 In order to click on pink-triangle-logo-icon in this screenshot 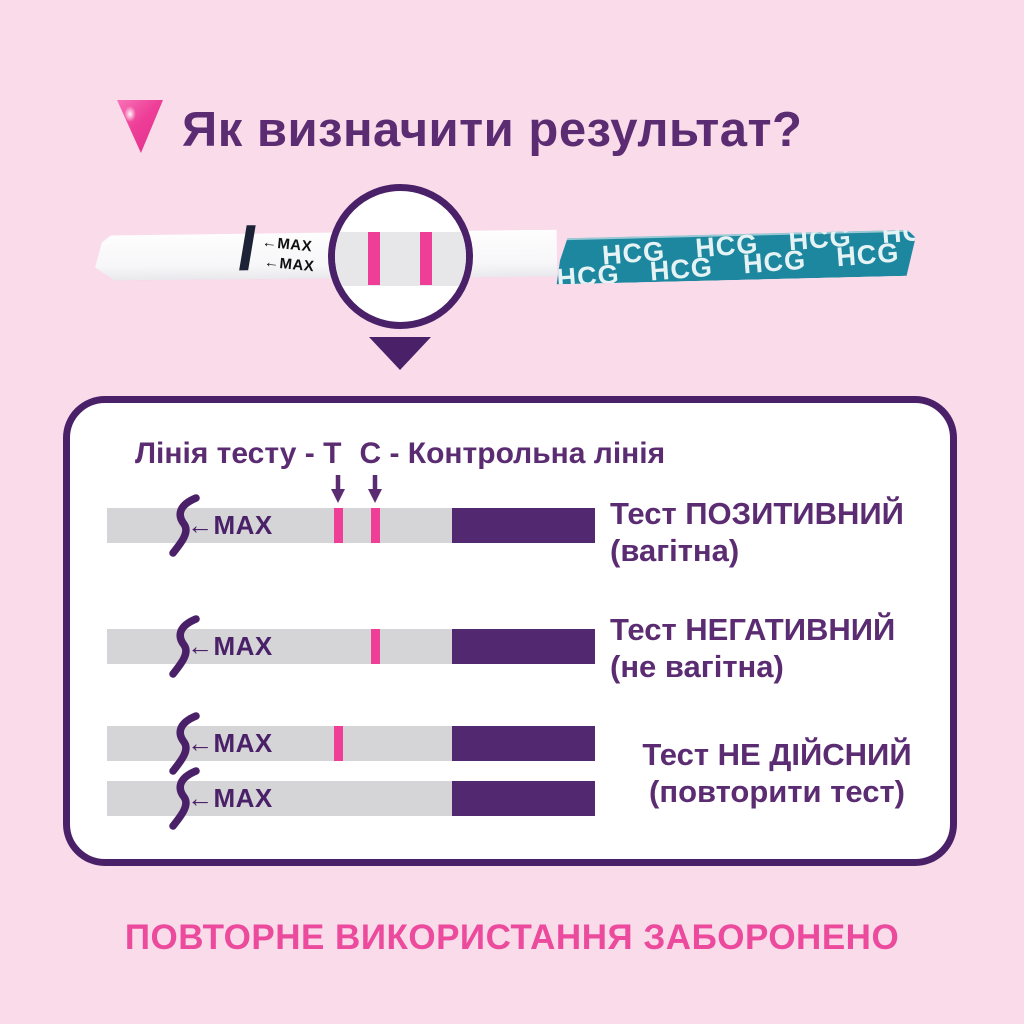, I will do `click(140, 126)`.